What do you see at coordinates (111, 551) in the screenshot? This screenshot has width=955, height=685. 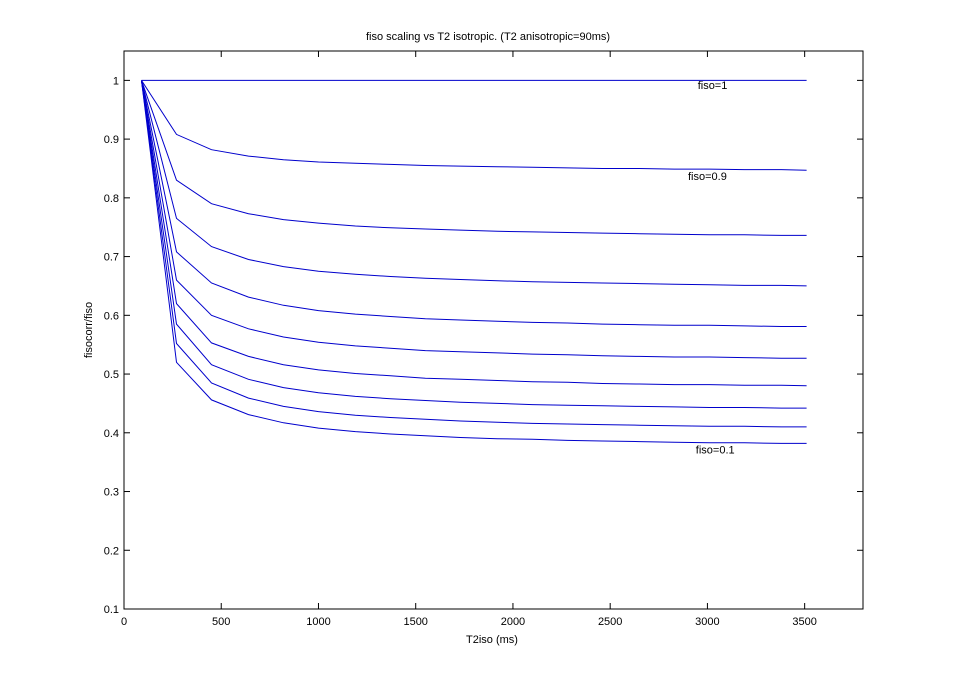 I see `y-tick-label: 0.2` at bounding box center [111, 551].